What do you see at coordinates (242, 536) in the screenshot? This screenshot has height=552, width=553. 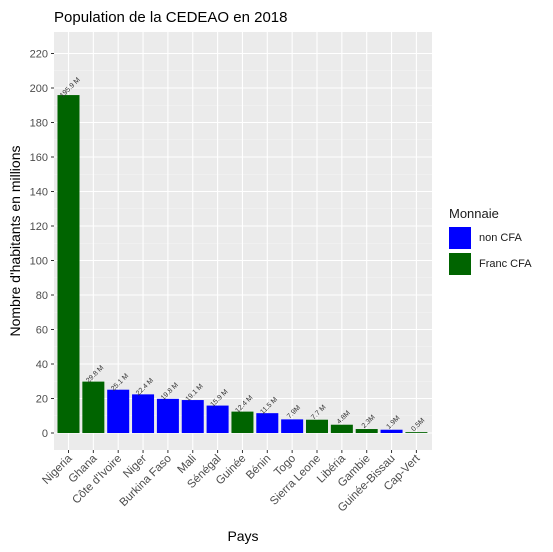 I see `x-axis-title: Pays` at bounding box center [242, 536].